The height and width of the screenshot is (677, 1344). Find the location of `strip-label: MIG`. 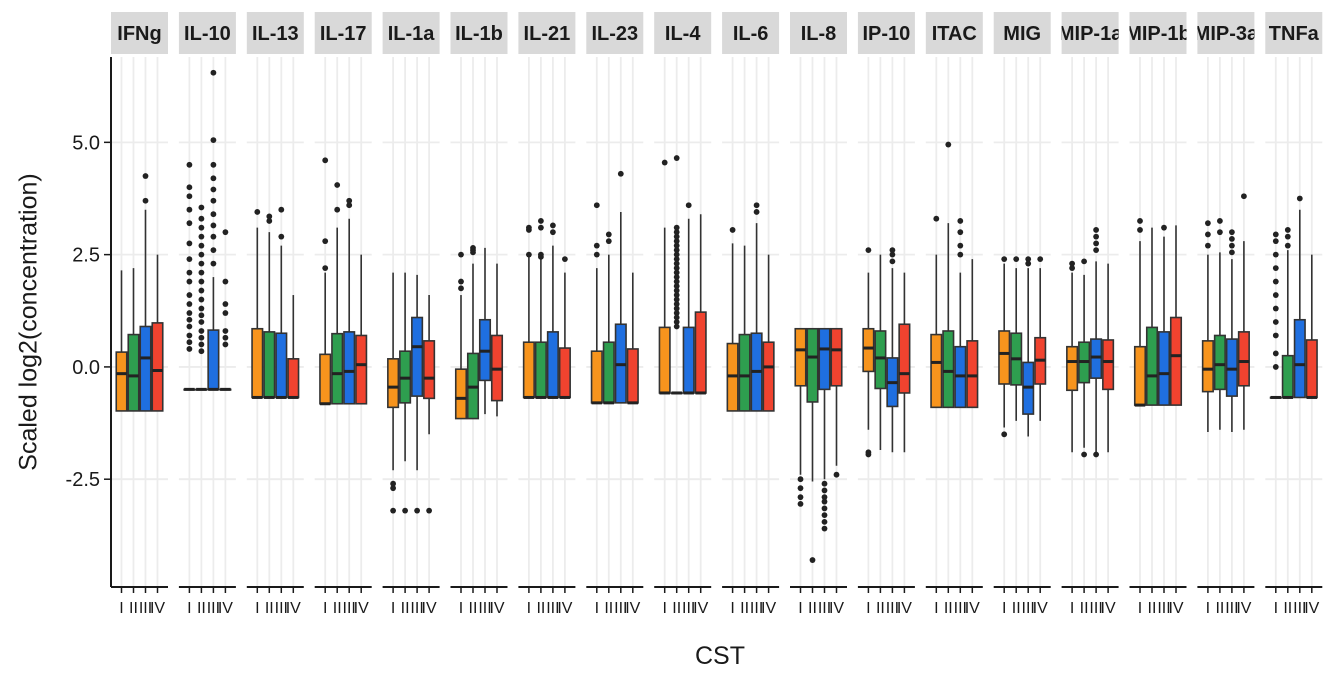

strip-label: MIG is located at coordinates (1022, 34).